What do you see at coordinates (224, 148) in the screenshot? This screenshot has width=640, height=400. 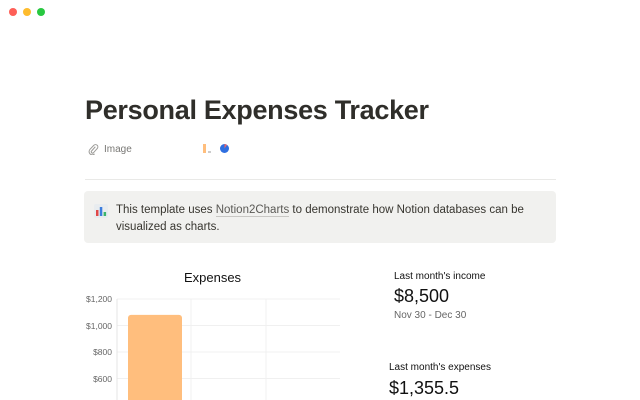 I see `pie-chart-thumbnail-icon` at bounding box center [224, 148].